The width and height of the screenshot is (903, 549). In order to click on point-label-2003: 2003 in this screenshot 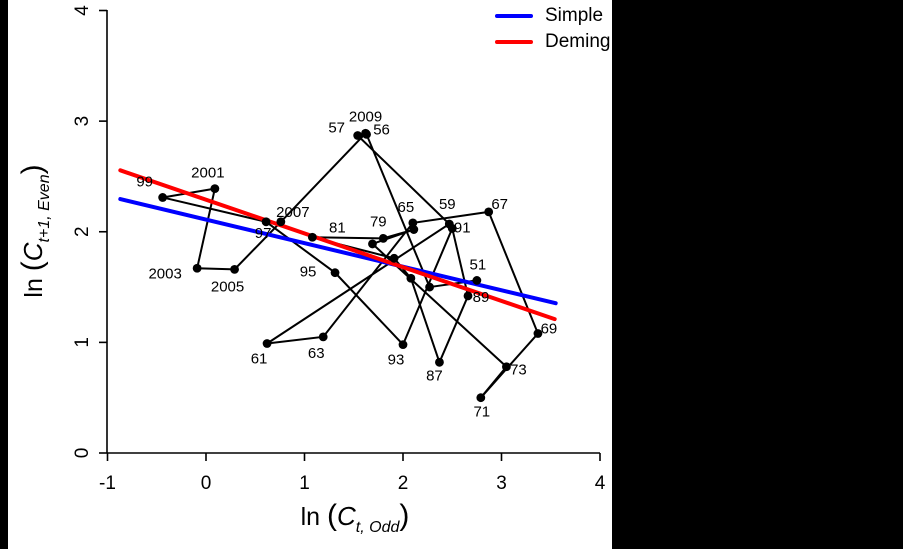, I will do `click(164, 273)`.